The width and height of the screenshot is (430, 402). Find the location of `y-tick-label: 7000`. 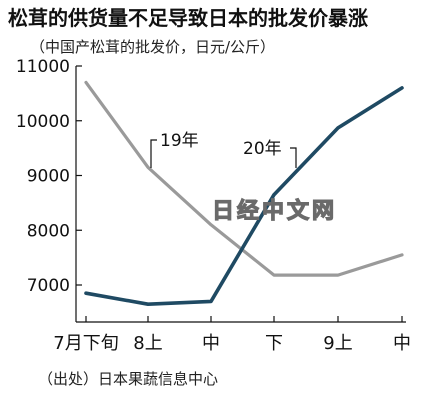

y-tick-label: 7000 is located at coordinates (48, 286).